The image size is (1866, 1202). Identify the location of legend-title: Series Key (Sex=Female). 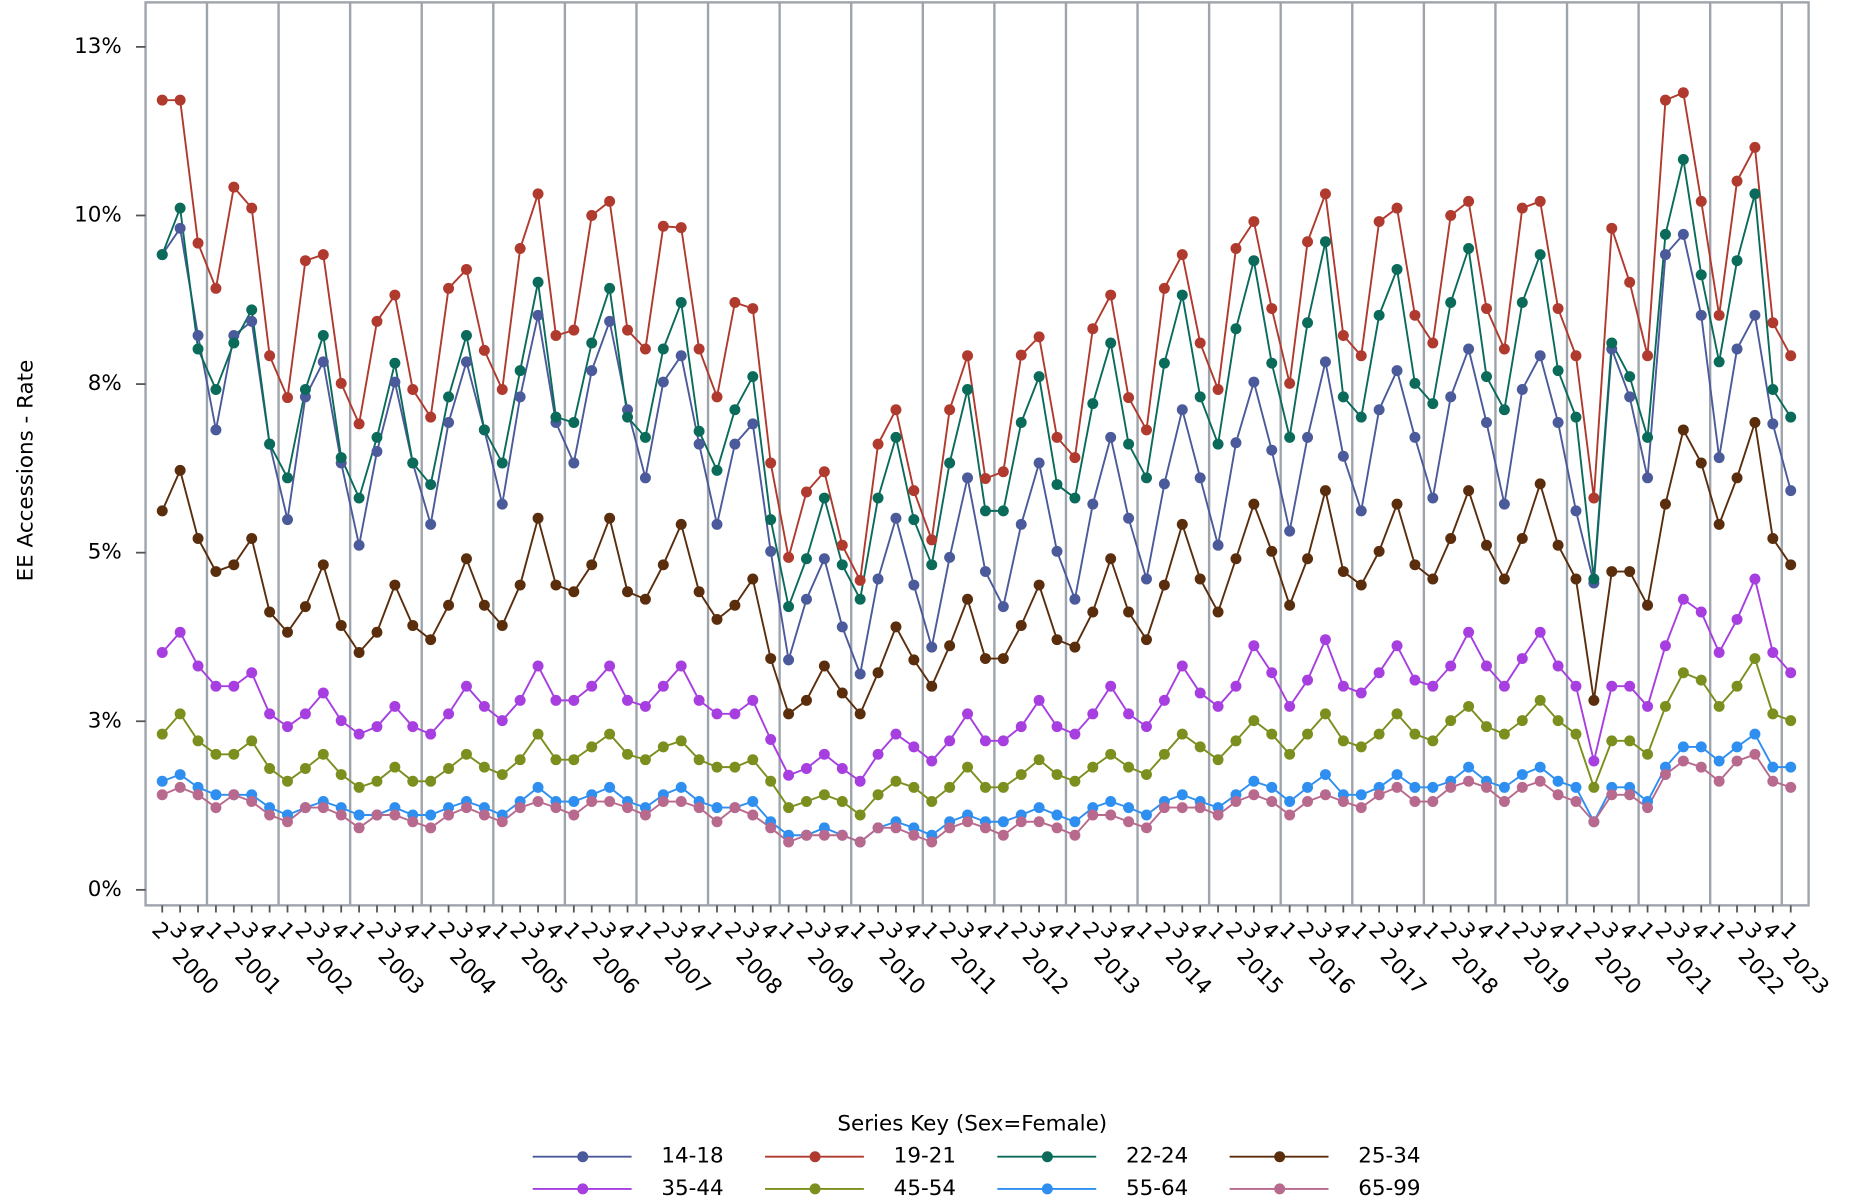
(972, 1124).